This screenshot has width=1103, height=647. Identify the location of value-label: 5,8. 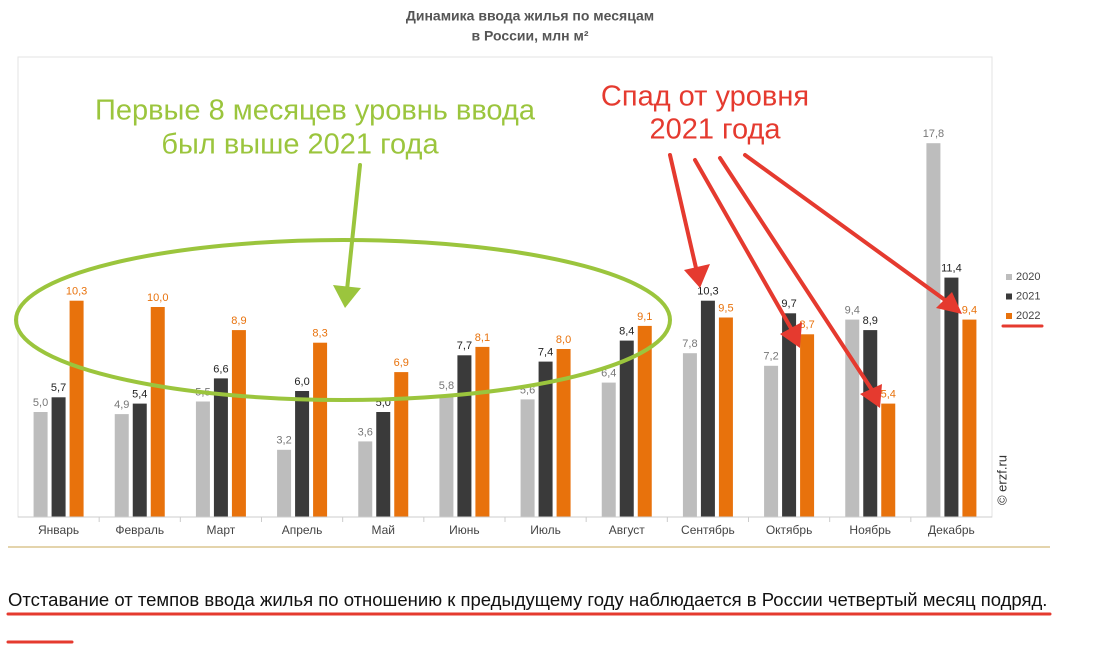
(446, 386).